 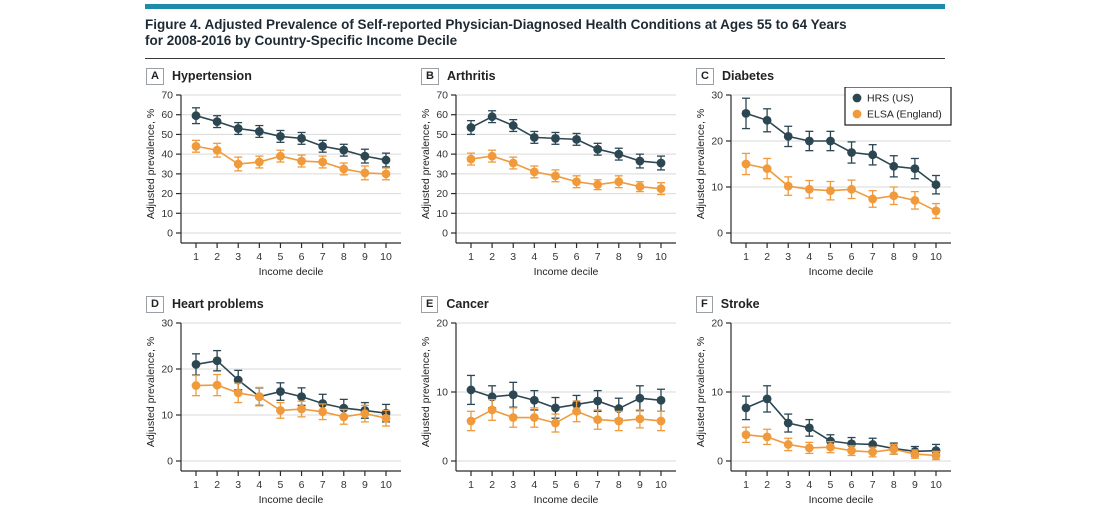 I want to click on axes: 0 10 20 30 1 2 3 4 5 6 7 8 9 10, so click(x=281, y=404).